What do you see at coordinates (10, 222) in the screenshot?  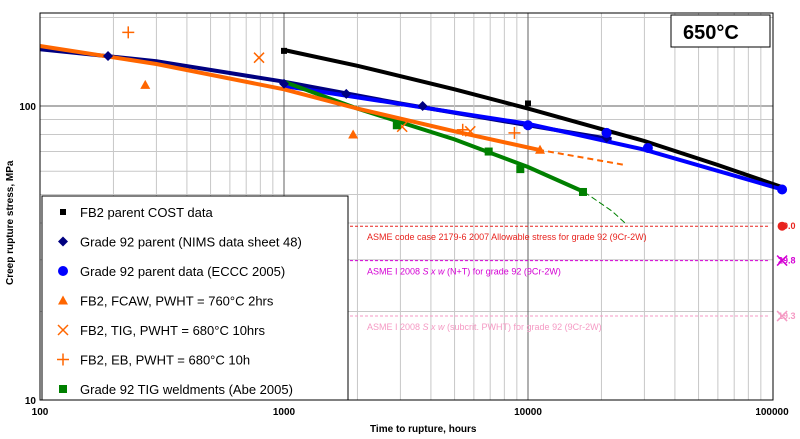 I see `y-axis-label: Creep rupture stress, MPa` at bounding box center [10, 222].